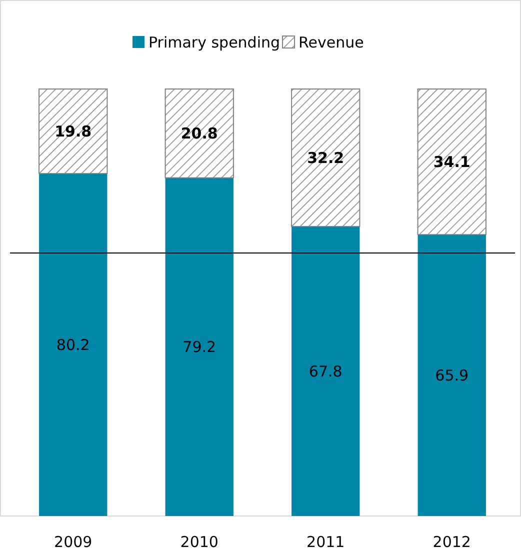 The width and height of the screenshot is (521, 555). Describe the element at coordinates (73, 542) in the screenshot. I see `x-tick-label: 2009` at that location.